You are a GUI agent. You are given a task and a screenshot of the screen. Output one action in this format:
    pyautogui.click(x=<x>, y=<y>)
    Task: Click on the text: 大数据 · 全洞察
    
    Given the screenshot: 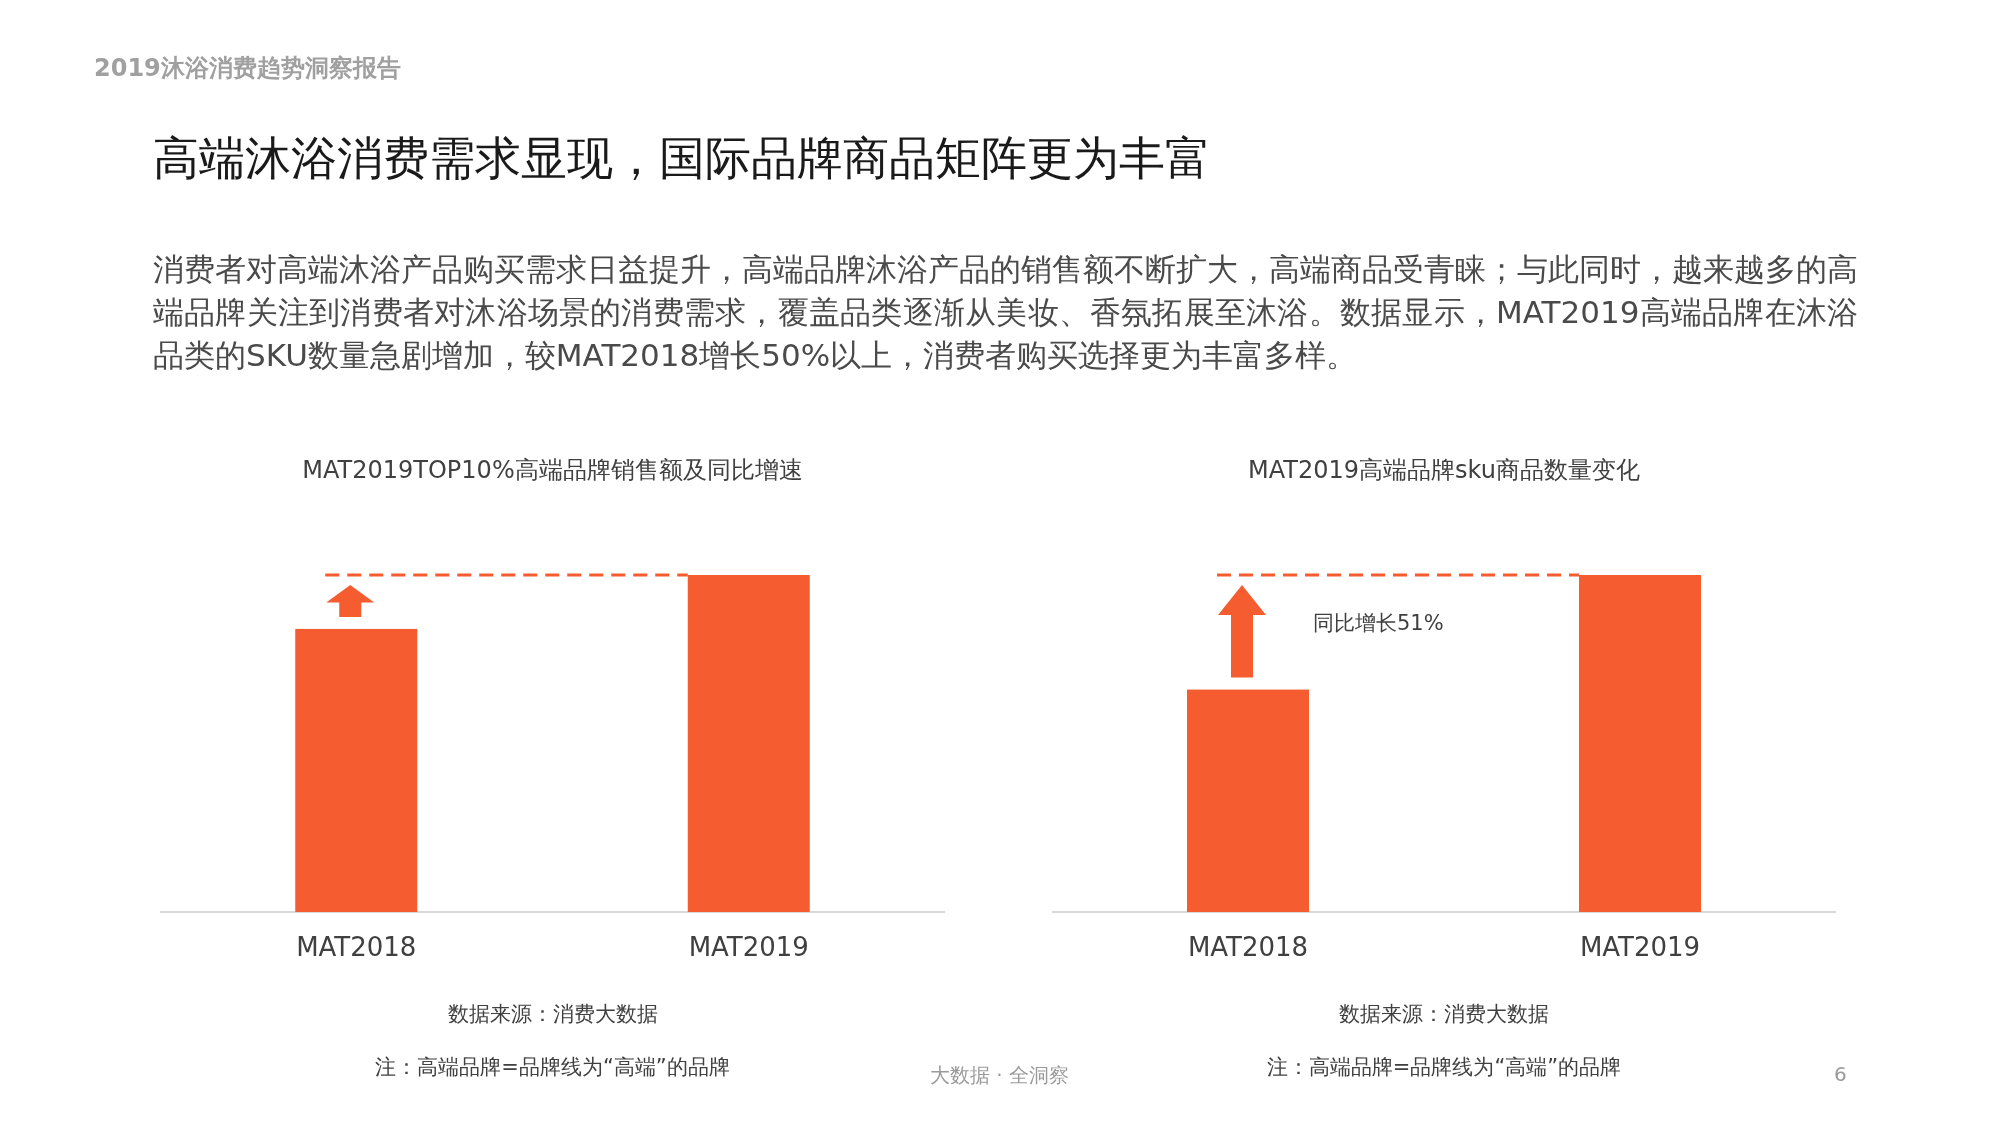 What is the action you would take?
    pyautogui.click(x=1000, y=1075)
    